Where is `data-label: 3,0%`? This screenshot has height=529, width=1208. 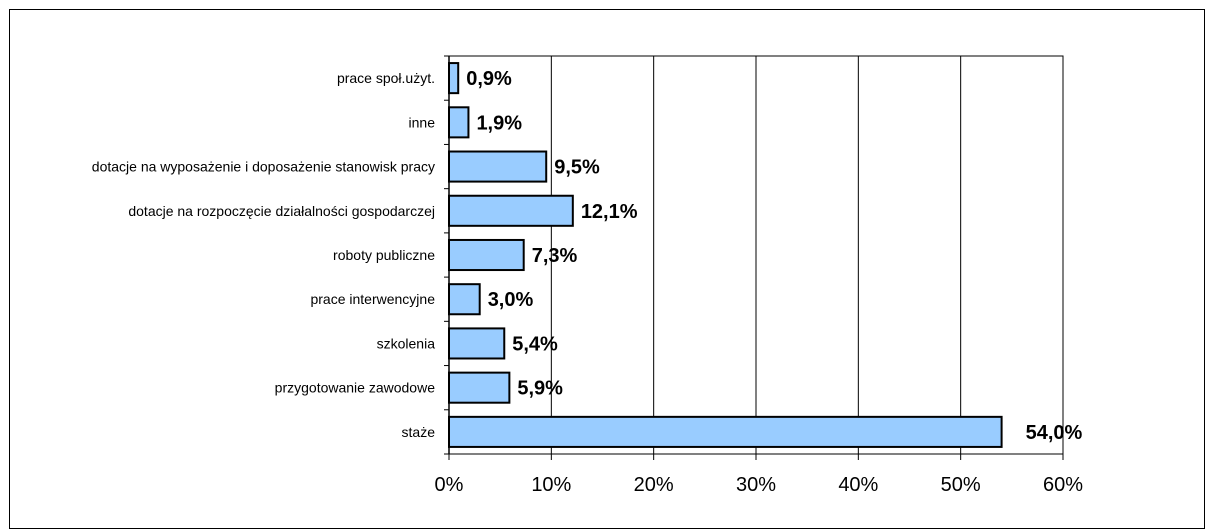
data-label: 3,0% is located at coordinates (511, 300).